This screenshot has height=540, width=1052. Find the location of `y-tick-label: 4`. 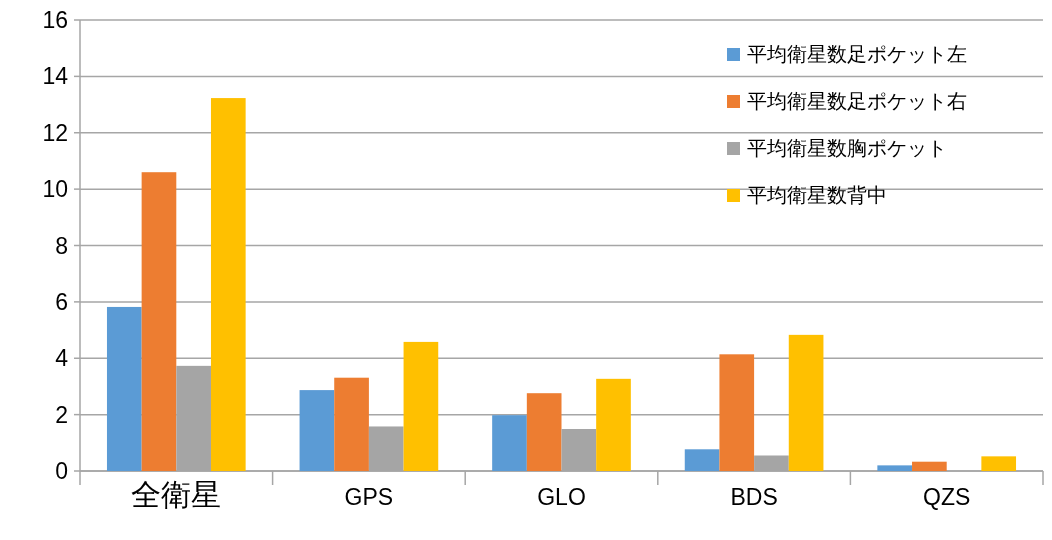

y-tick-label: 4 is located at coordinates (62, 358).